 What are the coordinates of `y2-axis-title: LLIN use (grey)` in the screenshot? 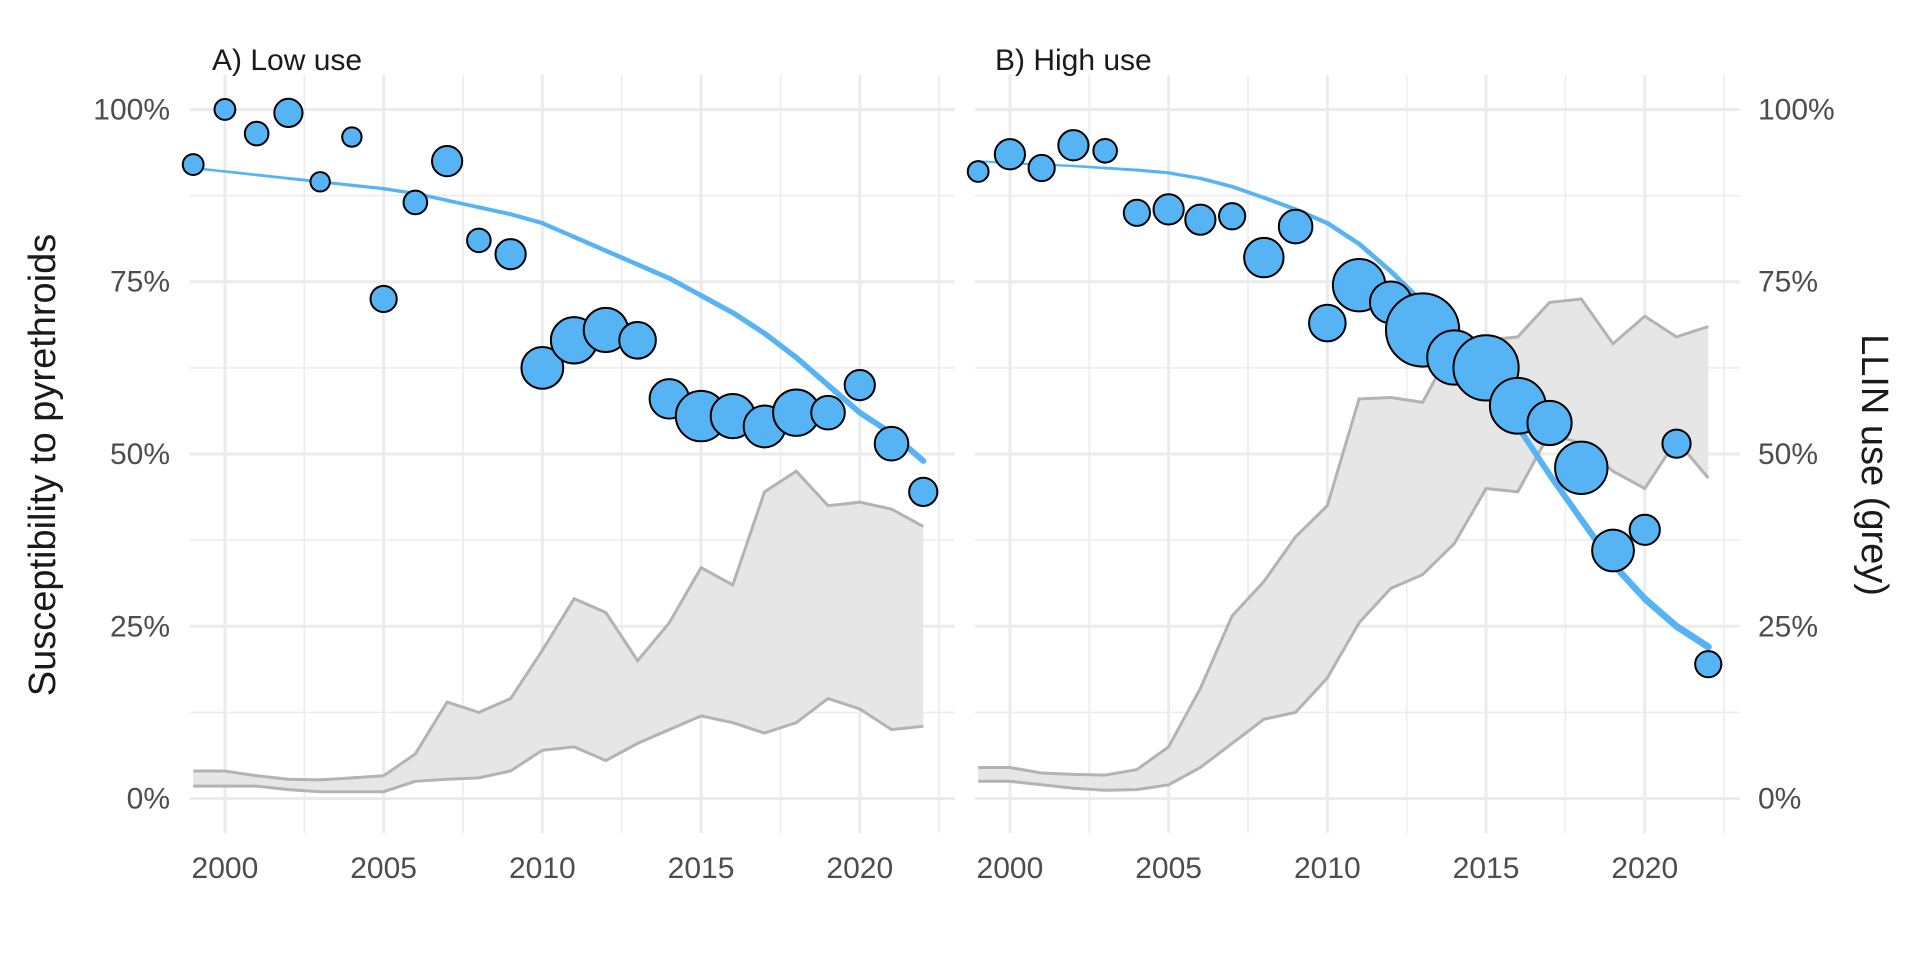 It's located at (1874, 465).